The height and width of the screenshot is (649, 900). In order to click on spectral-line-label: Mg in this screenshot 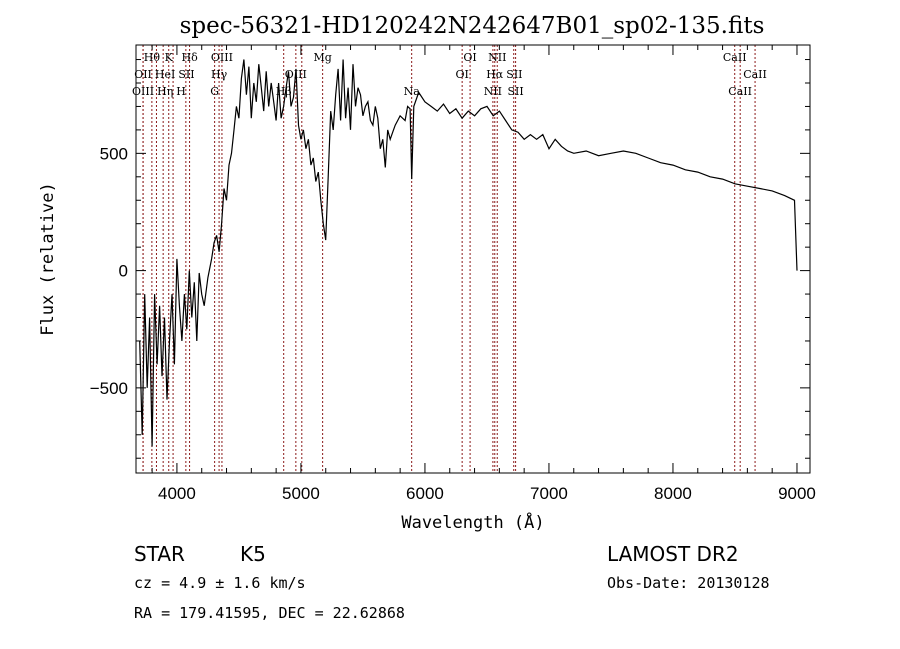, I will do `click(323, 57)`.